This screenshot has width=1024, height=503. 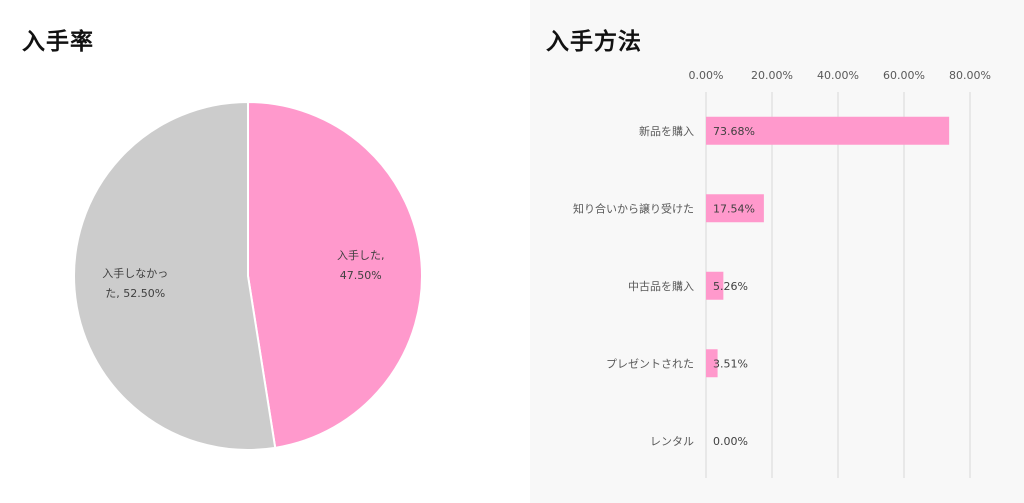 I want to click on x-tick-label: 60.00%, so click(x=904, y=75).